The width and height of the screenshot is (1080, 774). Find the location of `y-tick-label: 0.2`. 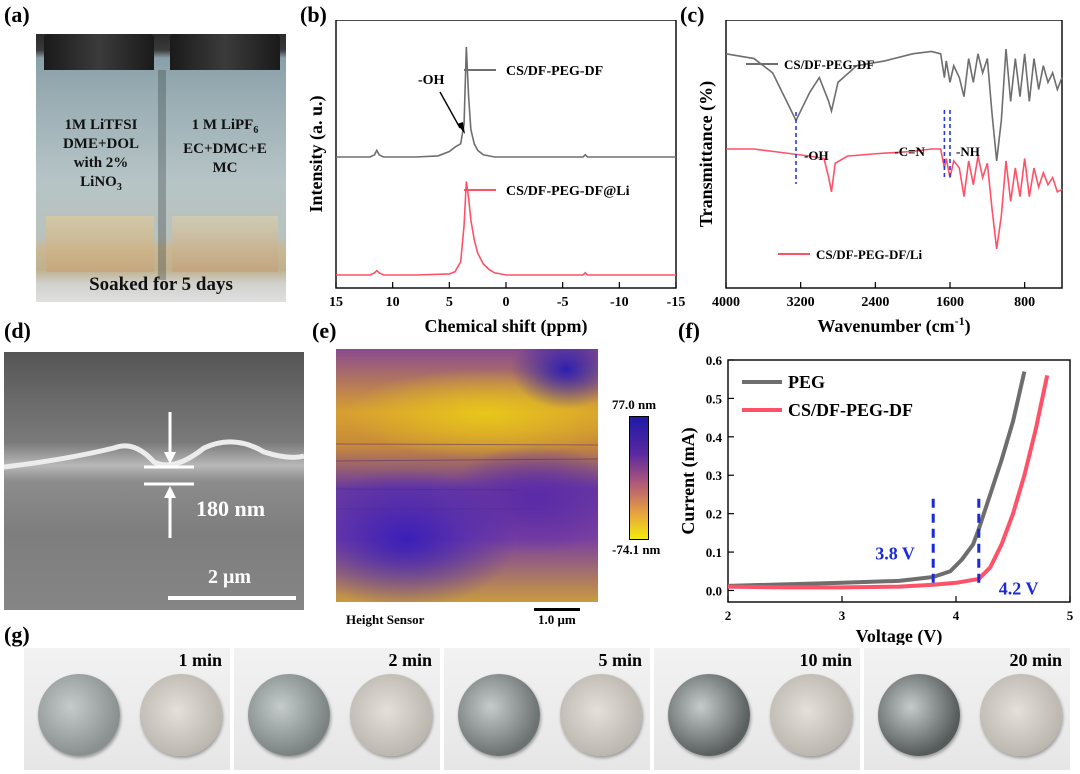

y-tick-label: 0.2 is located at coordinates (714, 514).